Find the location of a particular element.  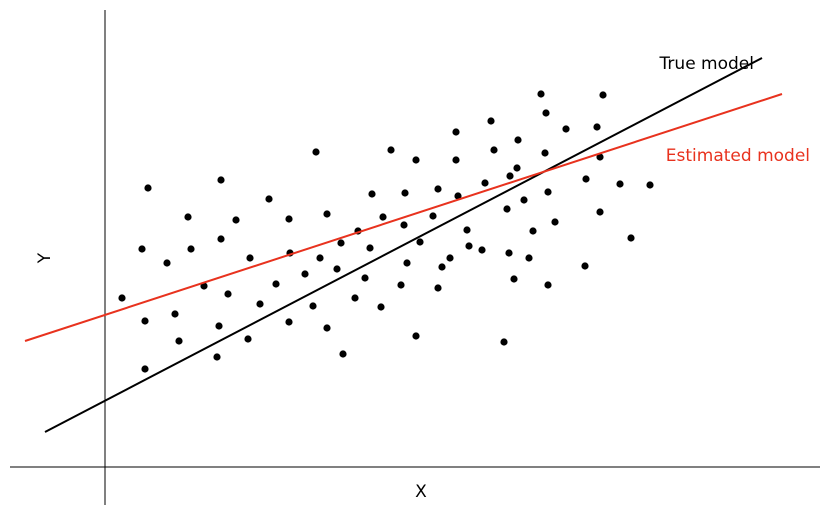

y-axis-label: Y is located at coordinates (45, 258).